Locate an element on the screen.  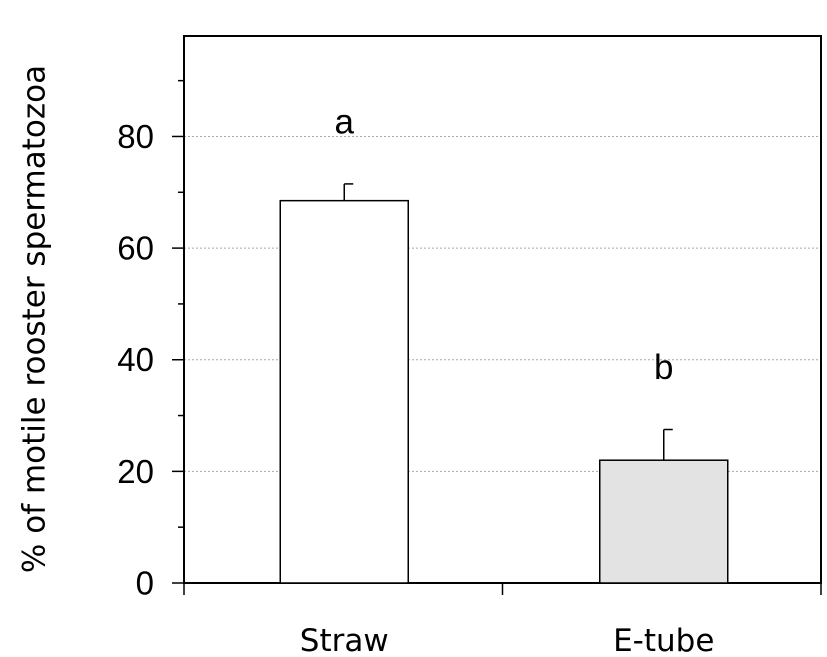
significance-label: b is located at coordinates (663, 367).